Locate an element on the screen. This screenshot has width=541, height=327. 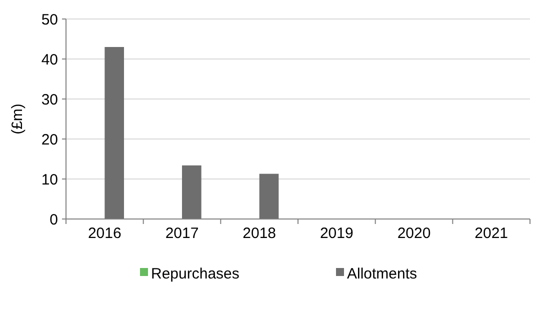
y-axis-title: (£m) is located at coordinates (17, 119).